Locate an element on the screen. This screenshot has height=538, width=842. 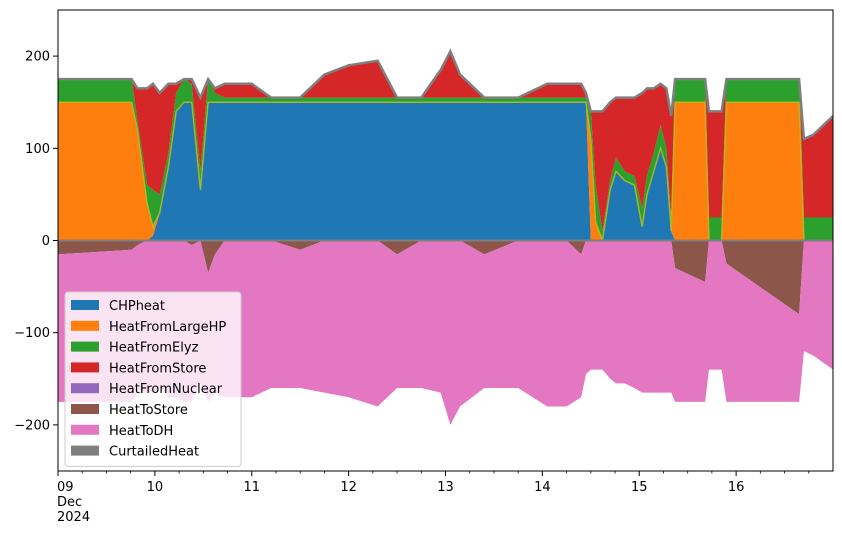
x-tick-label: 10 is located at coordinates (155, 487).